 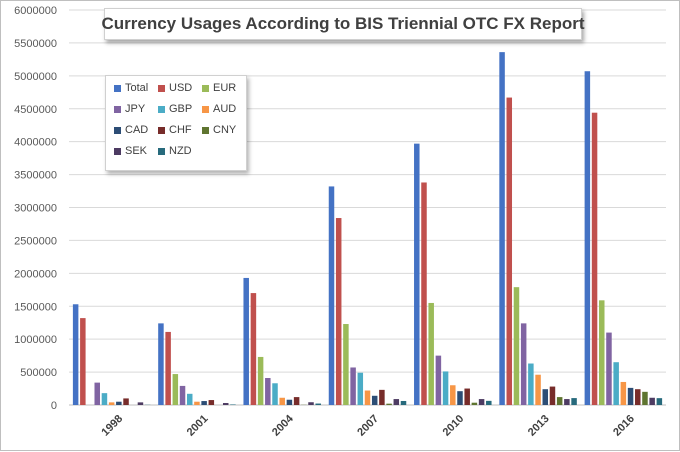 I want to click on bar-jpy-2007, so click(x=353, y=386).